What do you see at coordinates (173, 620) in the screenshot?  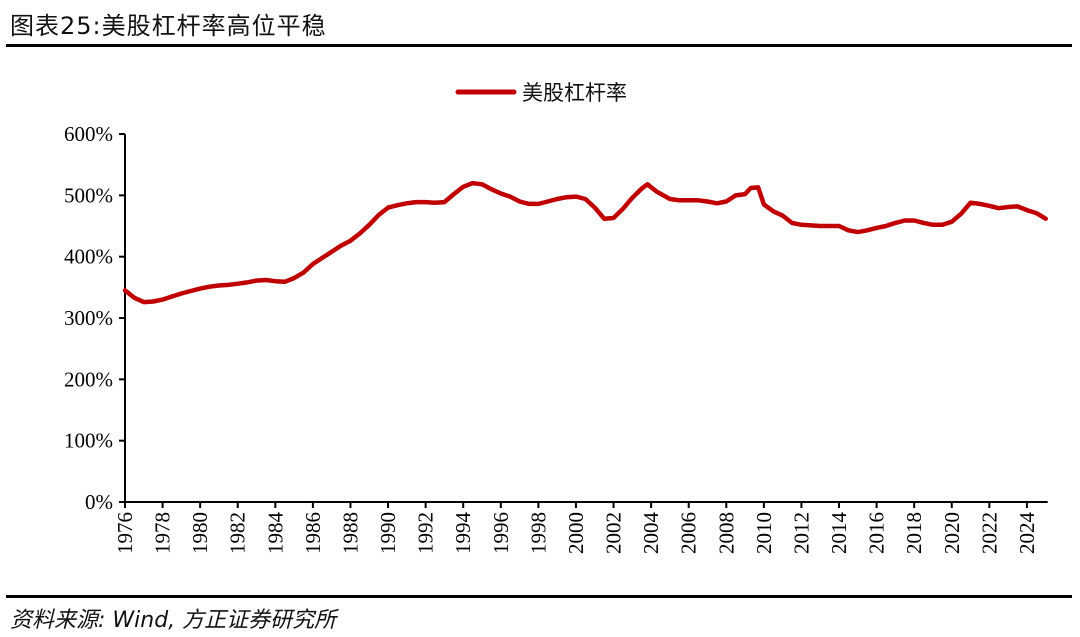 I see `source-note: 资料来源: Wind, 方正证券研究所` at bounding box center [173, 620].